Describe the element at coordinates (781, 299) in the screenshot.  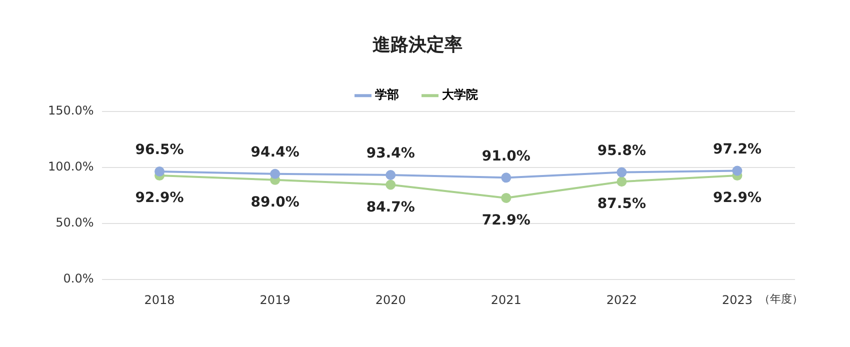
I see `x-axis-title: （年度）` at that location.